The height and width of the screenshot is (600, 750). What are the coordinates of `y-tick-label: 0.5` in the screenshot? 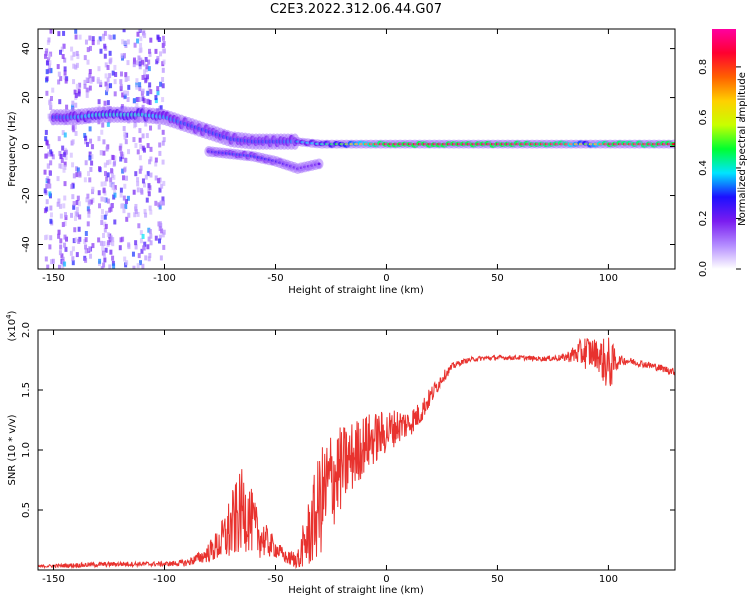 It's located at (26, 510).